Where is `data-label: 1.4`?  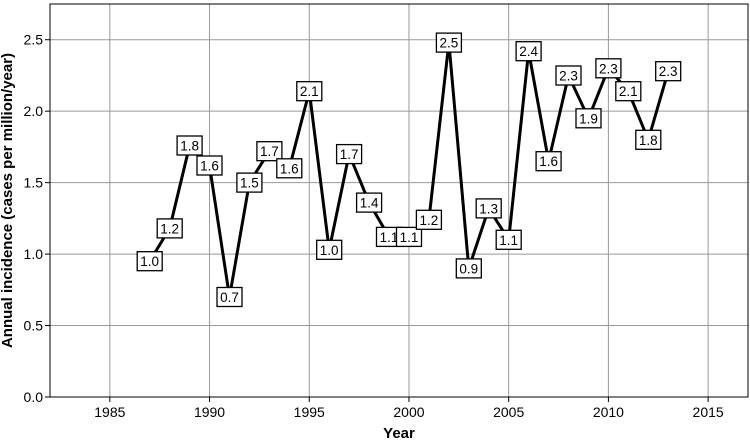
data-label: 1.4 is located at coordinates (369, 203).